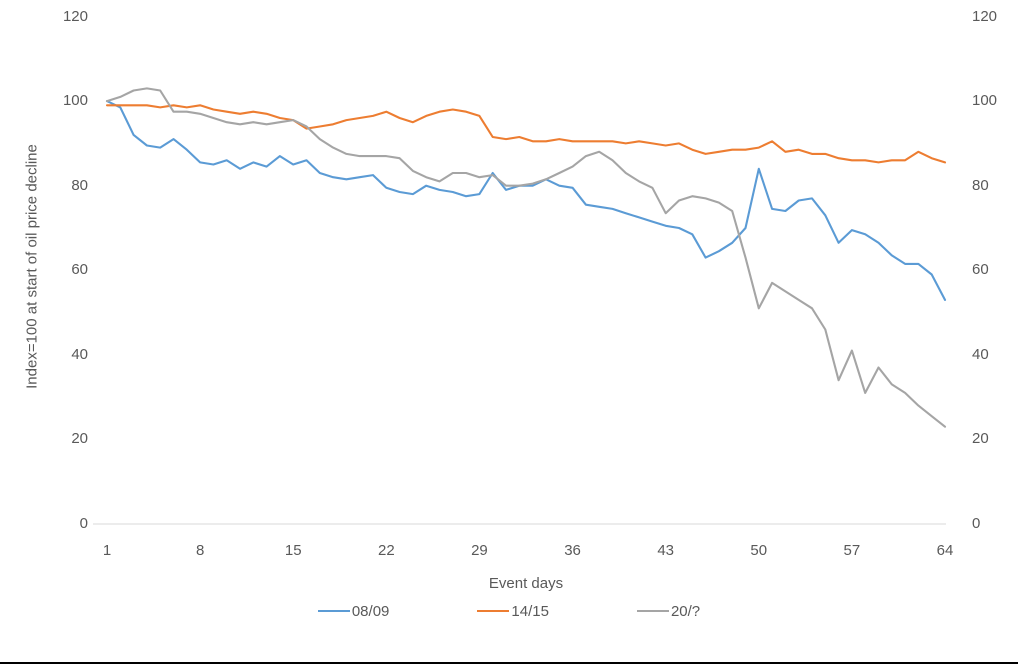 The image size is (1018, 664). What do you see at coordinates (75, 16) in the screenshot?
I see `y-tick-label-left: 120` at bounding box center [75, 16].